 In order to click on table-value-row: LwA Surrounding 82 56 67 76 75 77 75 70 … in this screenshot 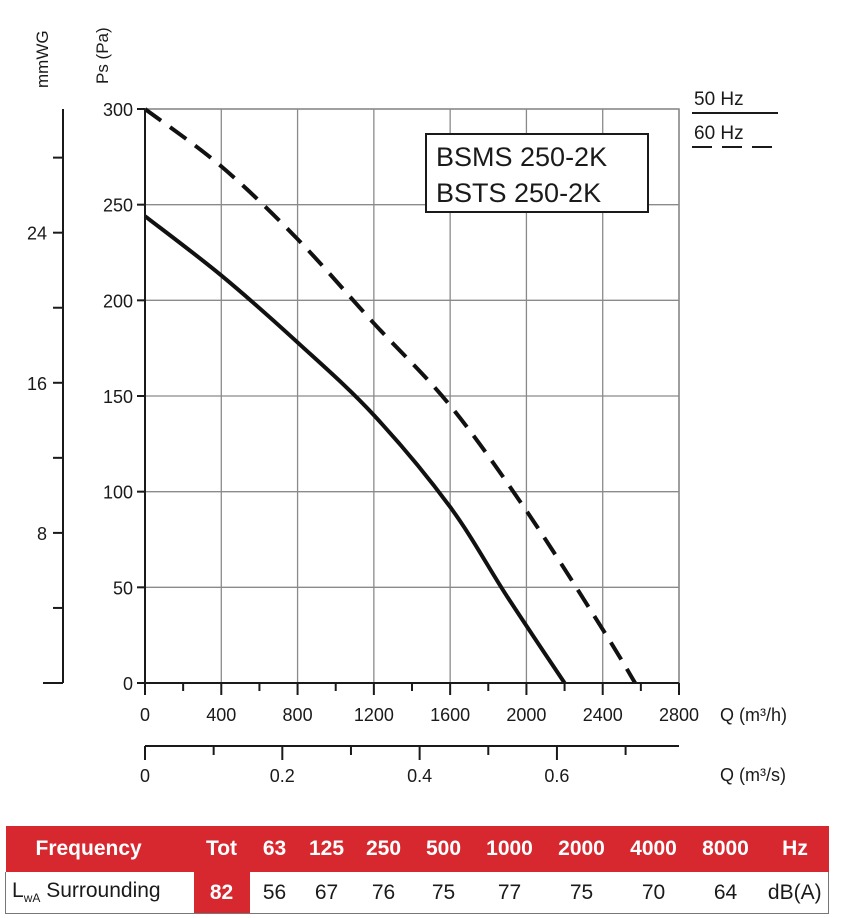, I will do `click(417, 893)`.